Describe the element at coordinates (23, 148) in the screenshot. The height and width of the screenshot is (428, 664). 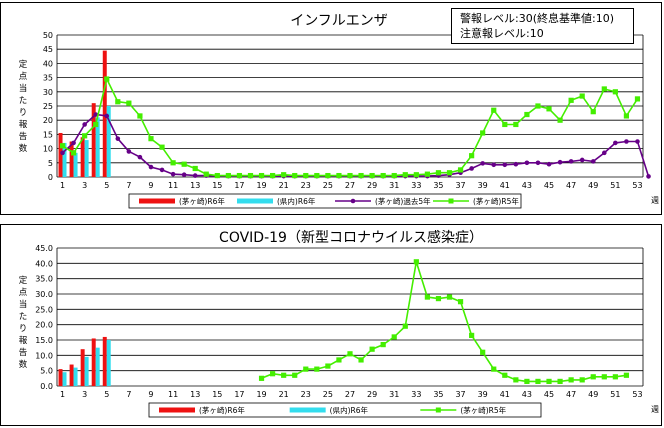
I see `y-axis-label-char: 数` at that location.